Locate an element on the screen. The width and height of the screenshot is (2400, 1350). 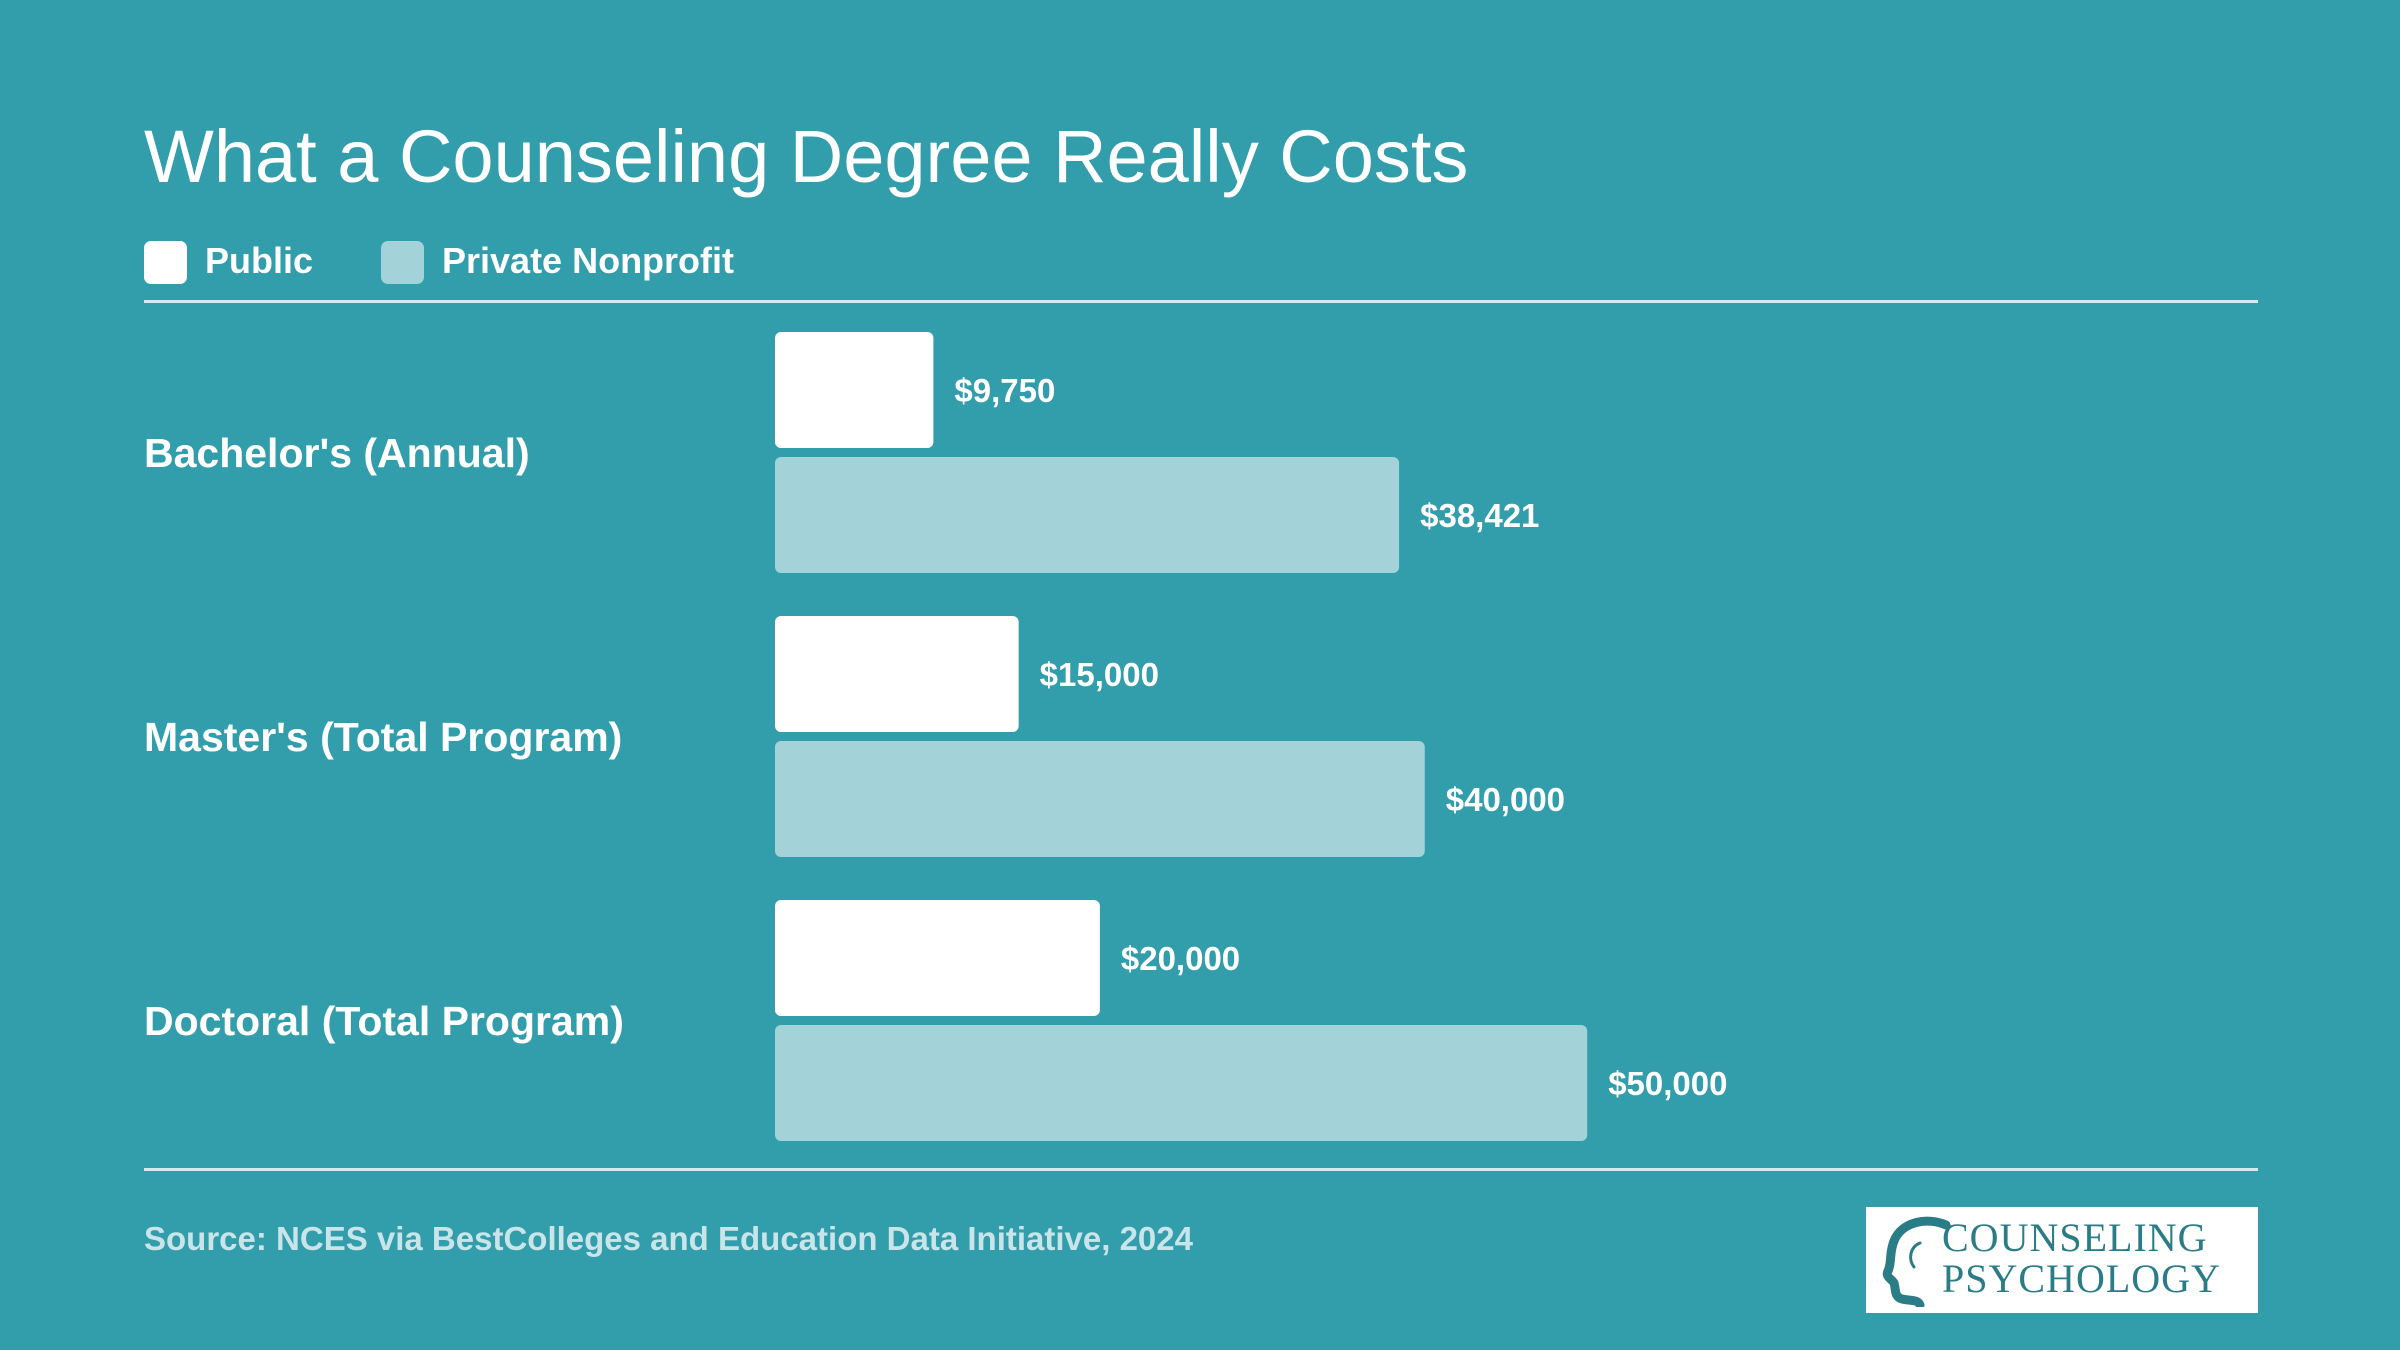
chart-title: What a Counseling Degree Really Costs is located at coordinates (806, 156).